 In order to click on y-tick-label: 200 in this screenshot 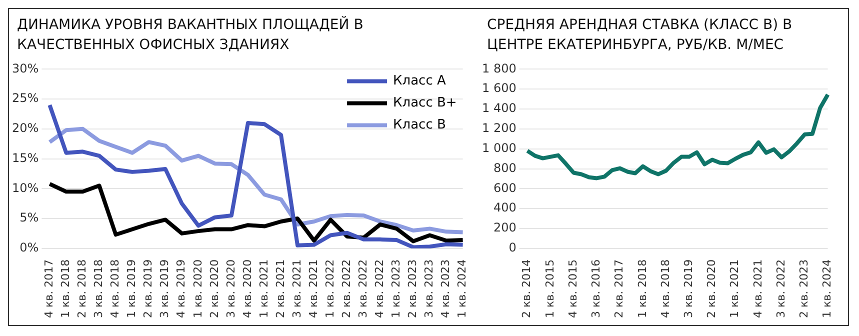, I will do `click(504, 227)`.